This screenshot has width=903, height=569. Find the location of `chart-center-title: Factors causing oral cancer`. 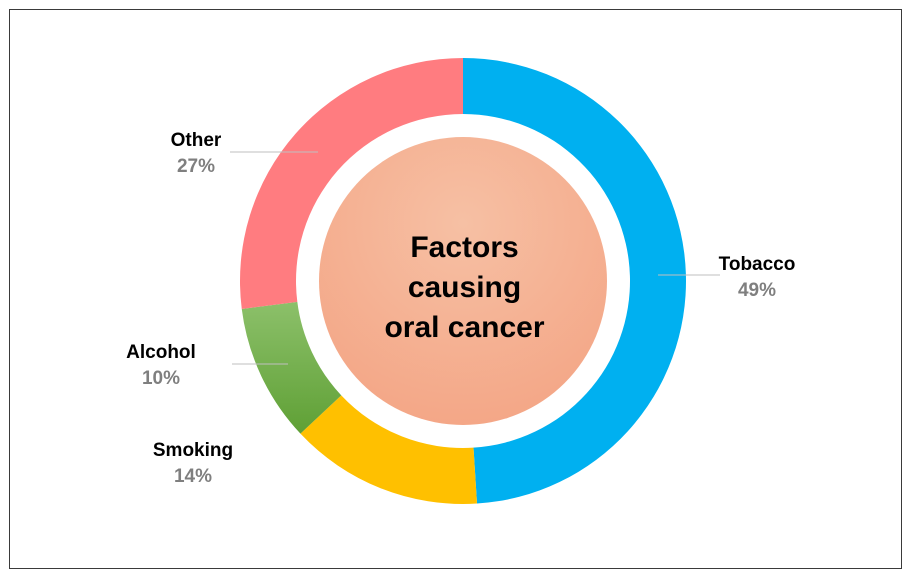

chart-center-title: Factors causing oral cancer is located at coordinates (464, 288).